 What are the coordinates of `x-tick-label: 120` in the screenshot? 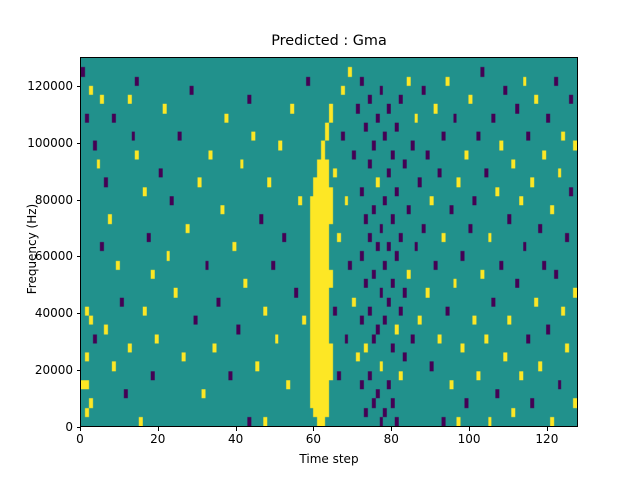 It's located at (547, 439).